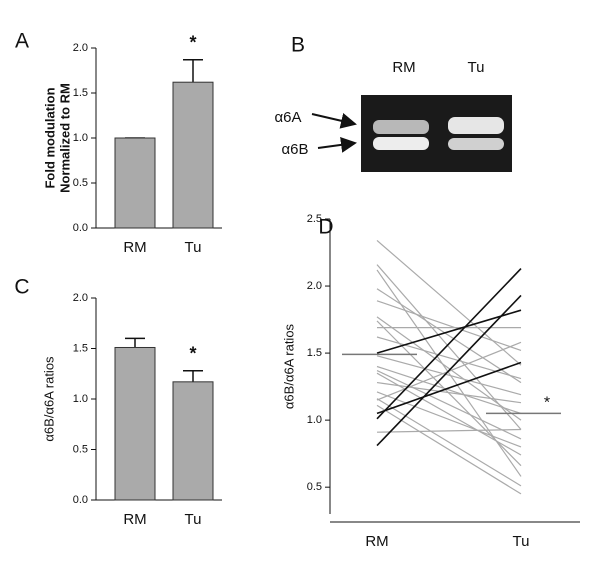  Describe the element at coordinates (298, 45) in the screenshot. I see `panel-label: B` at that location.